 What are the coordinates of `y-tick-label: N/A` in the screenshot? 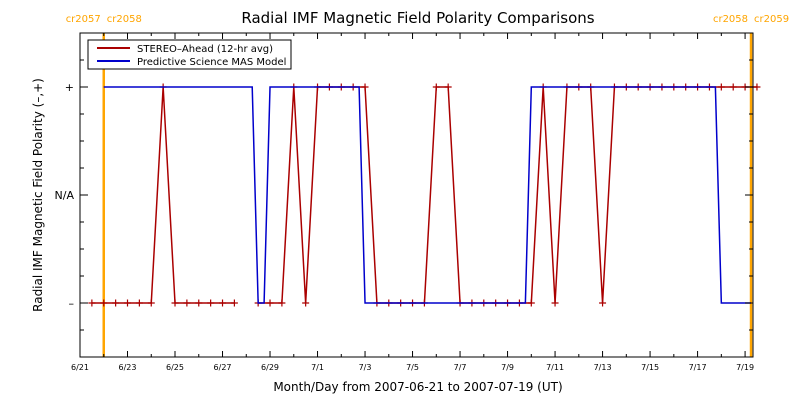 It's located at (65, 195).